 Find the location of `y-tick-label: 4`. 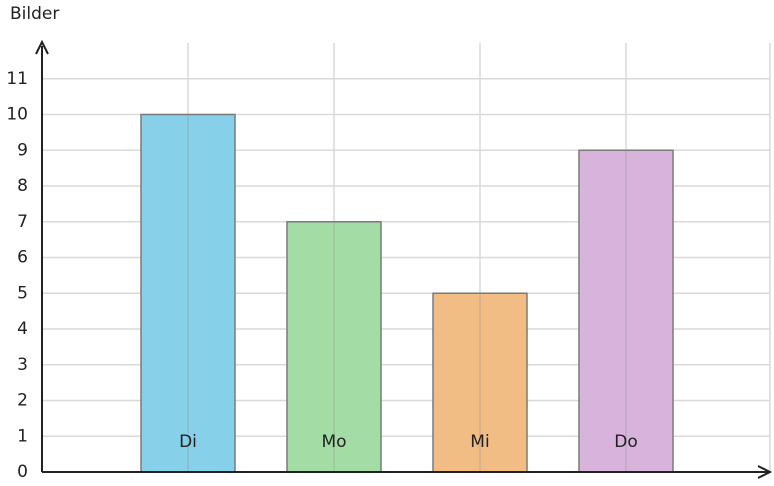

y-tick-label: 4 is located at coordinates (22, 329).